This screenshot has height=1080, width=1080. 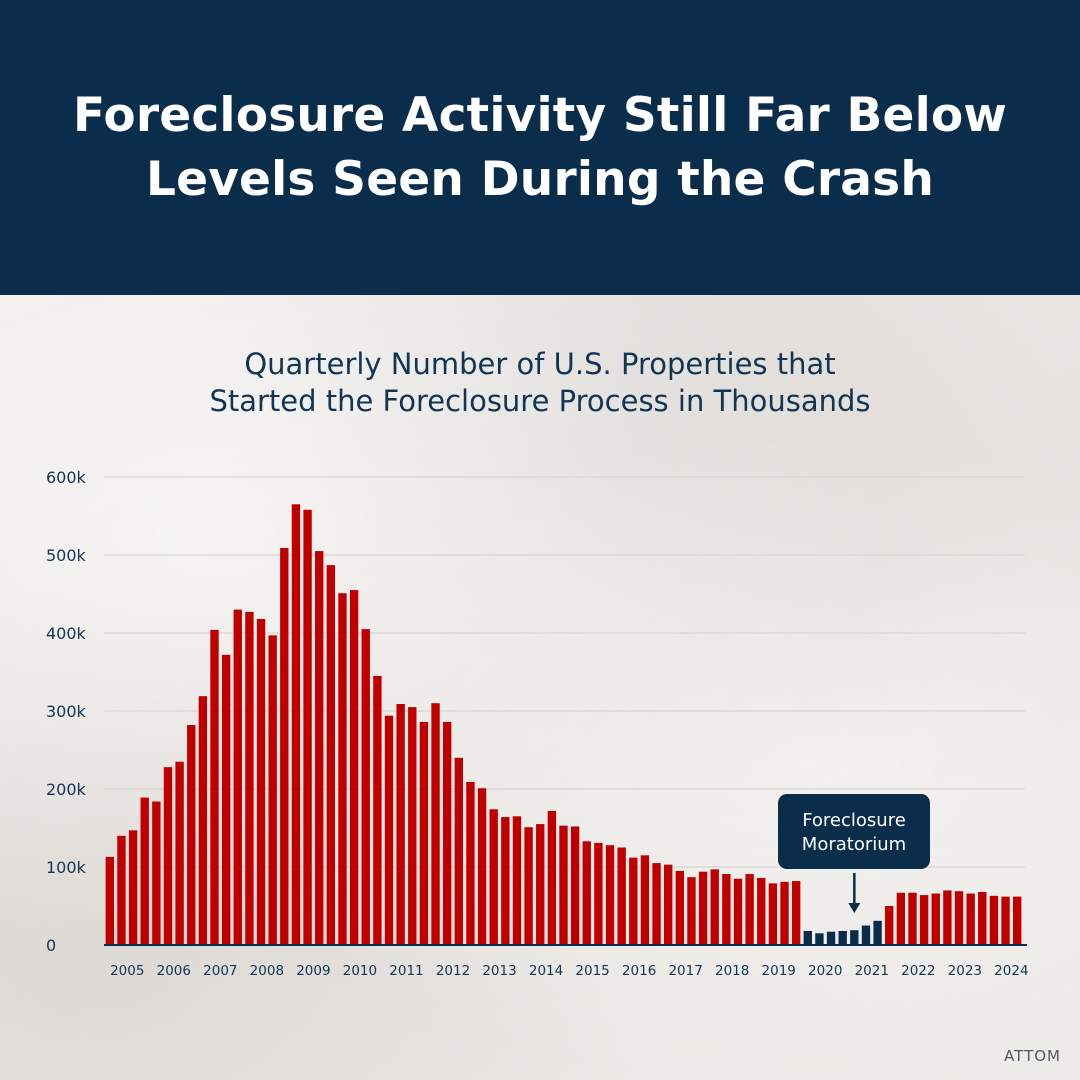 I want to click on y-tick-label: 0, so click(x=51, y=945).